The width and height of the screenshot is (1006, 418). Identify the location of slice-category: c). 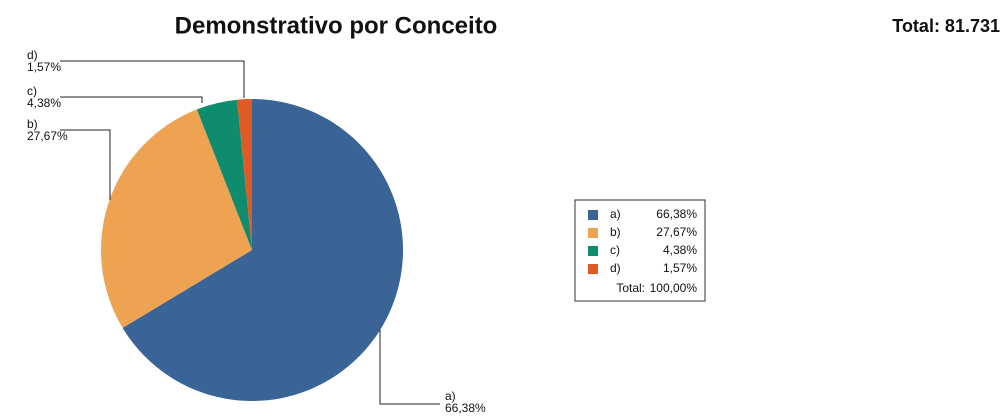
(32, 91).